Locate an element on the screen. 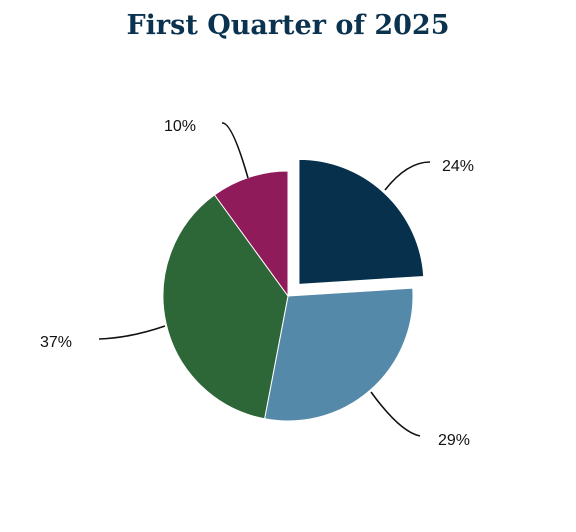 This screenshot has width=576, height=532. slice-label: 37% is located at coordinates (56, 342).